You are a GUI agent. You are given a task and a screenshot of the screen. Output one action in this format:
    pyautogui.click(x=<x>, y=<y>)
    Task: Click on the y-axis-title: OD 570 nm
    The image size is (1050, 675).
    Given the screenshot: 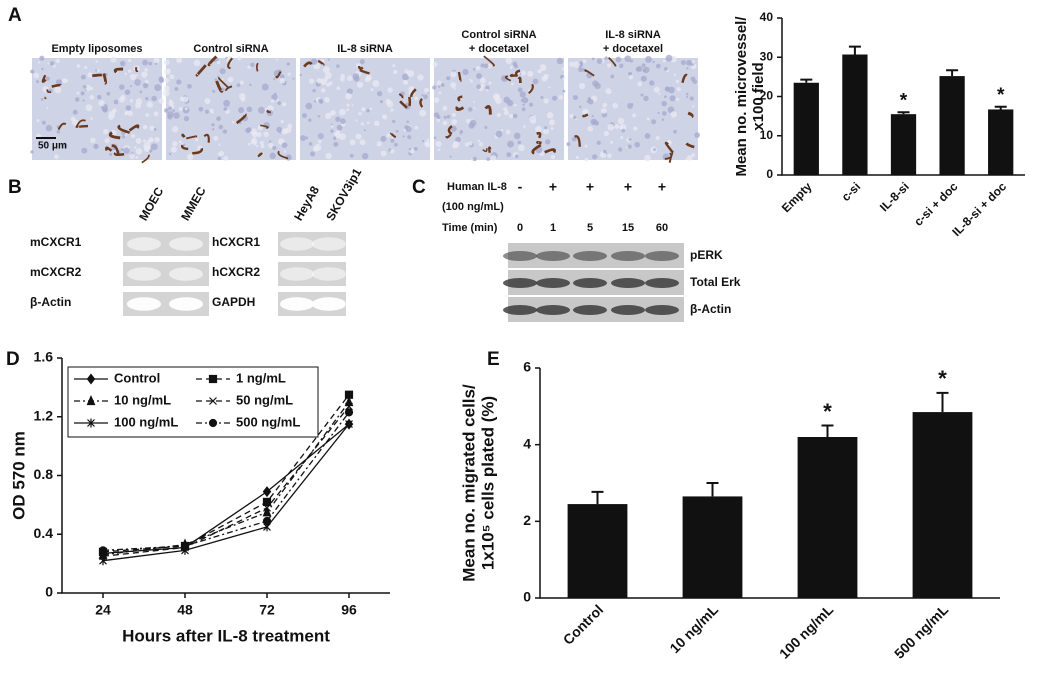 What is the action you would take?
    pyautogui.click(x=18, y=475)
    